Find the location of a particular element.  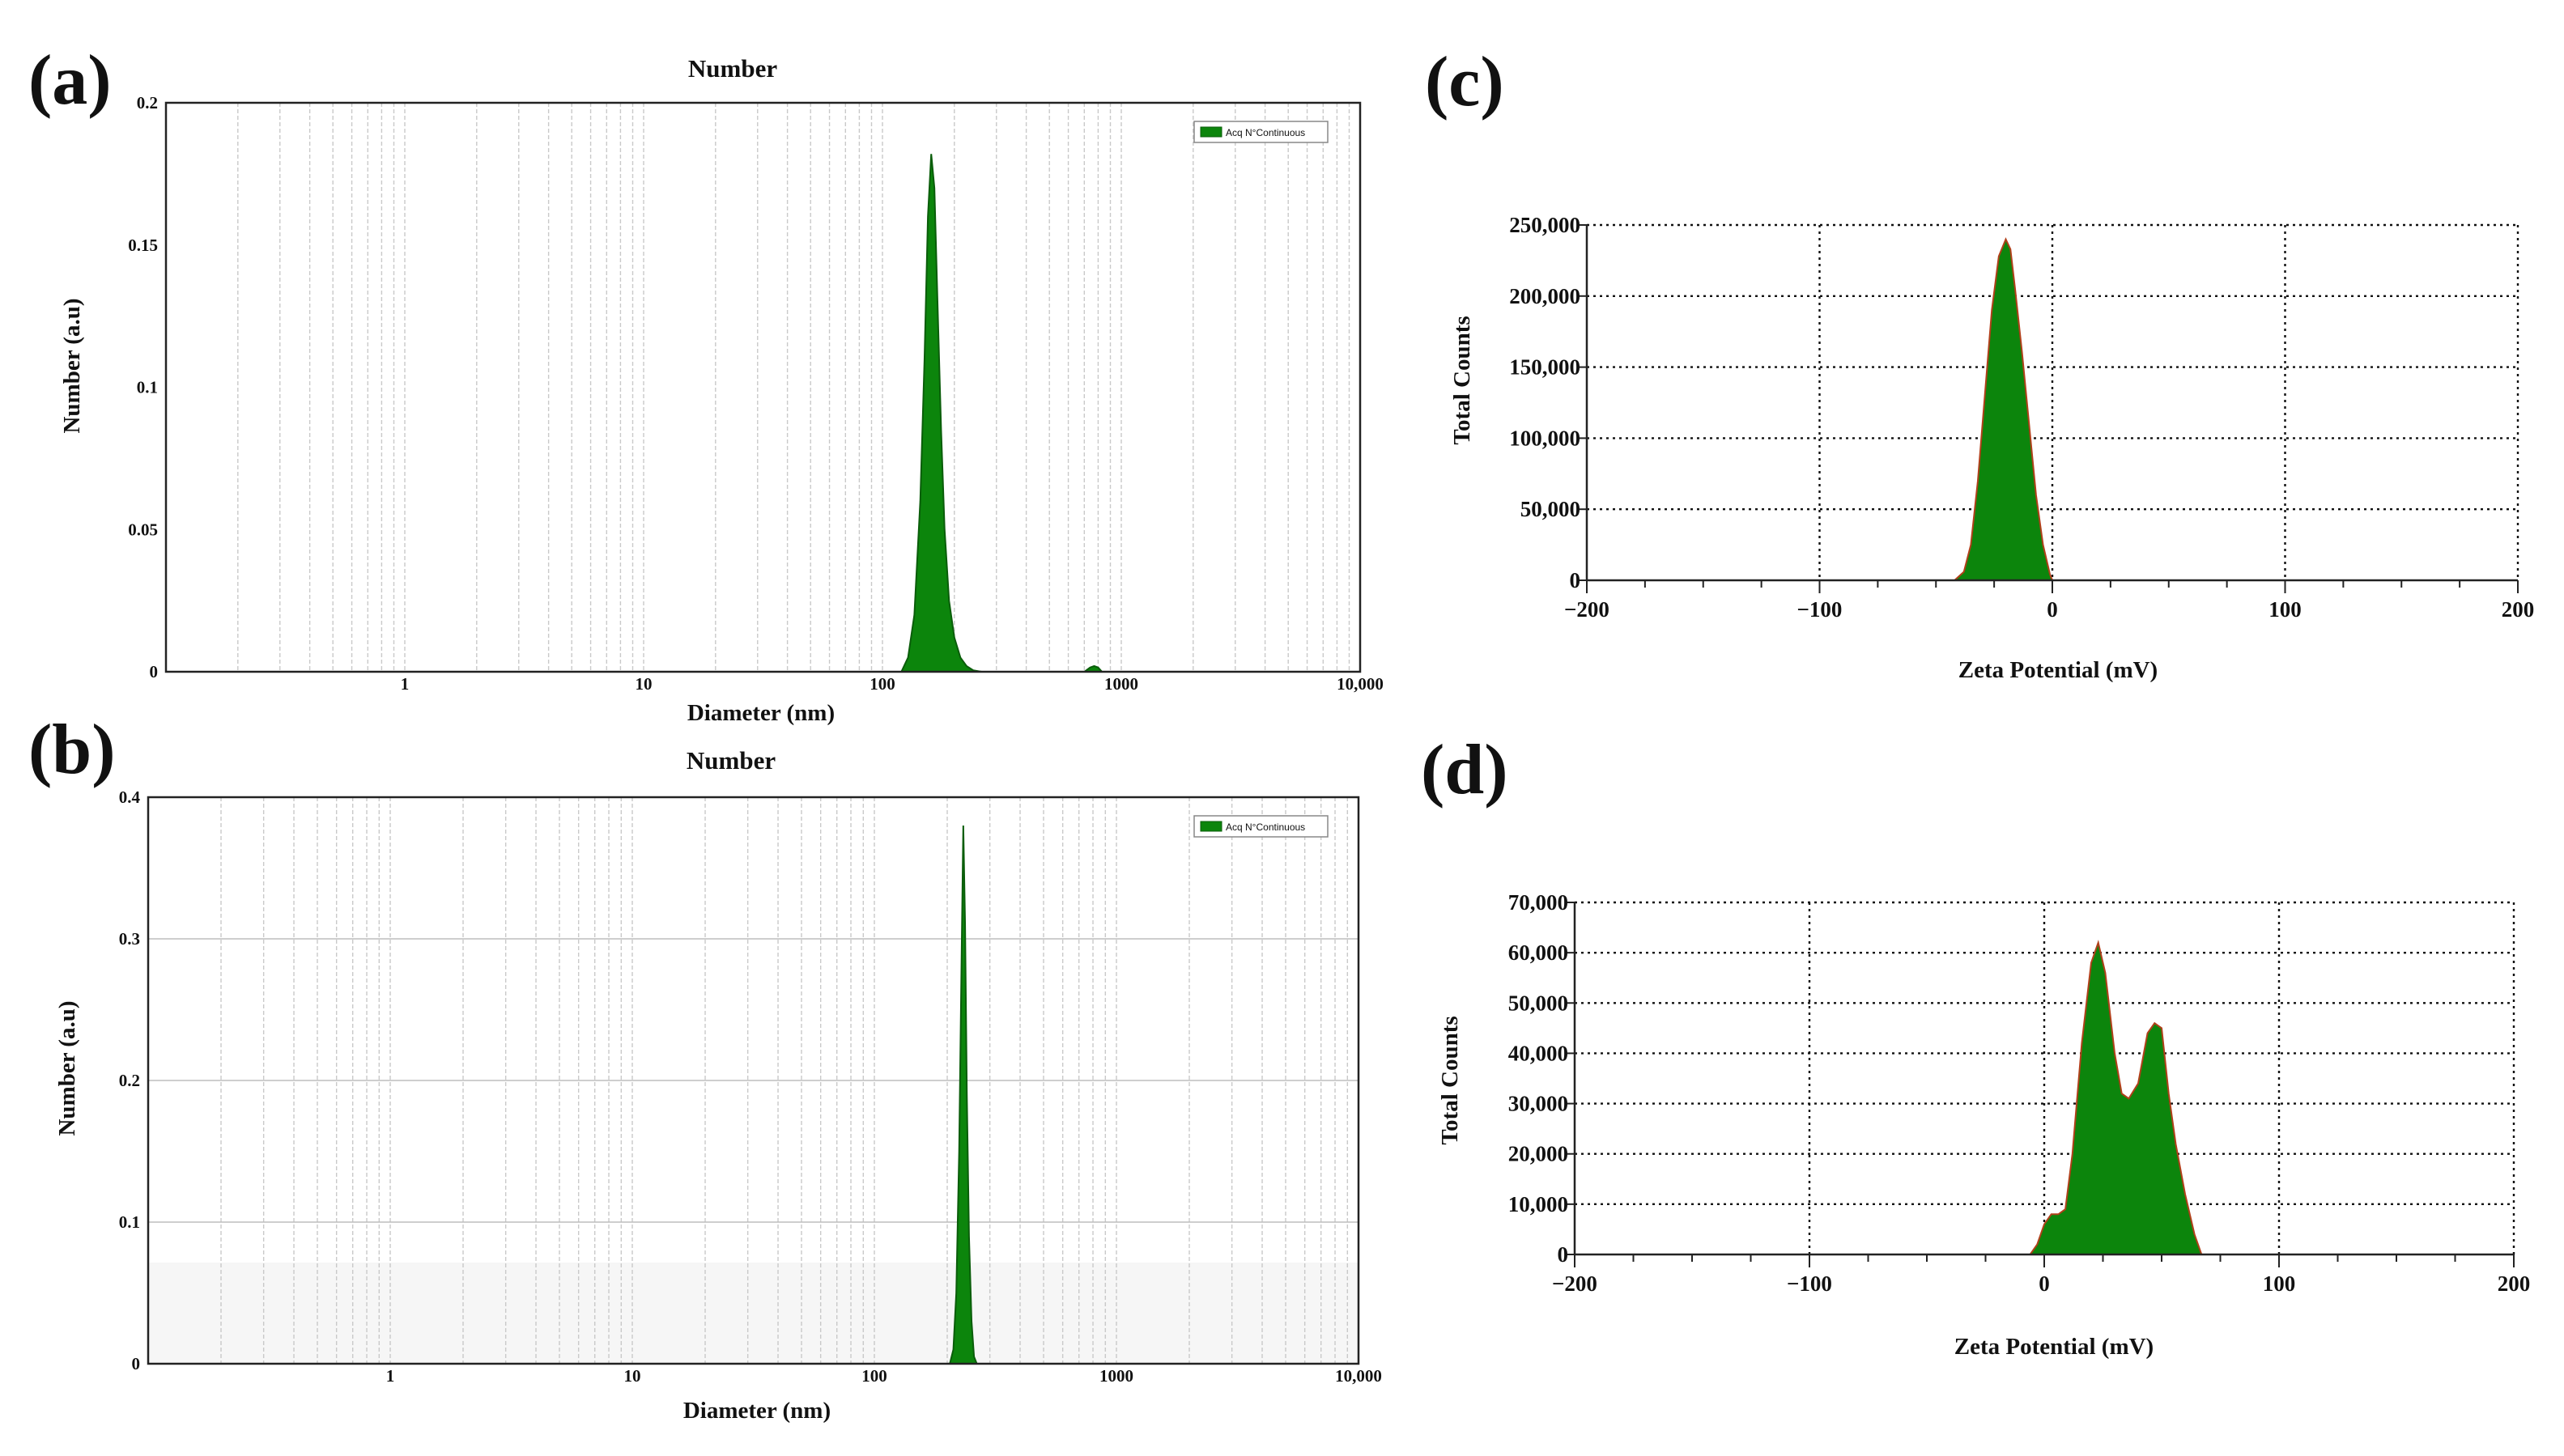

panel-b-xlabel: Diameter (nm) is located at coordinates (757, 1411).